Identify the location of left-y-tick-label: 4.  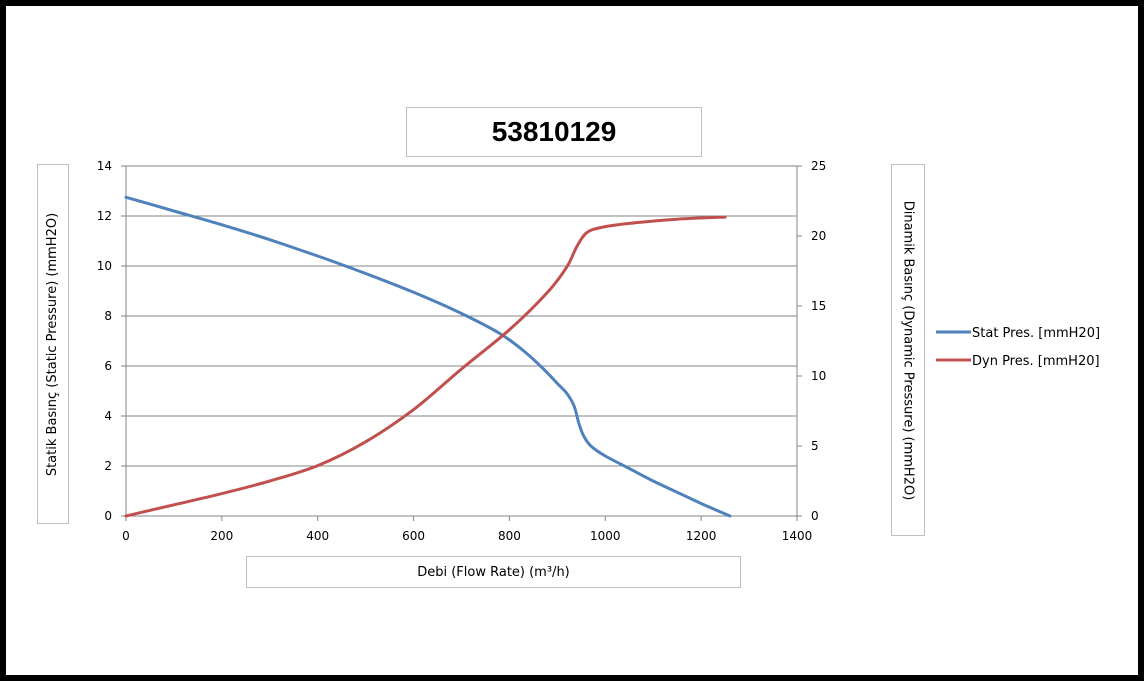
(108, 416).